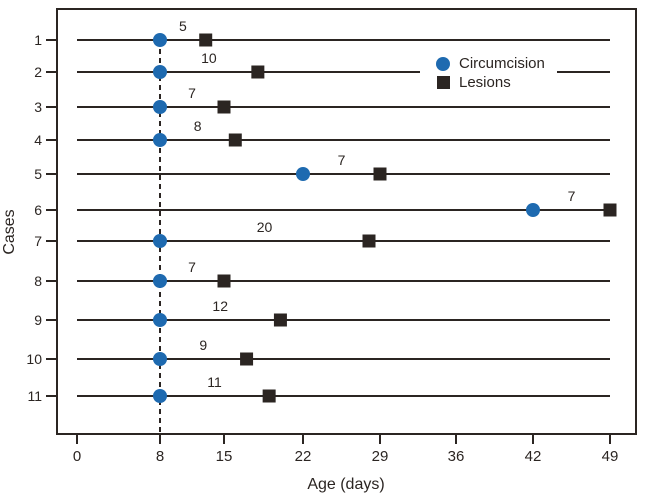  Describe the element at coordinates (346, 484) in the screenshot. I see `x-axis-title: Age (days)` at that location.